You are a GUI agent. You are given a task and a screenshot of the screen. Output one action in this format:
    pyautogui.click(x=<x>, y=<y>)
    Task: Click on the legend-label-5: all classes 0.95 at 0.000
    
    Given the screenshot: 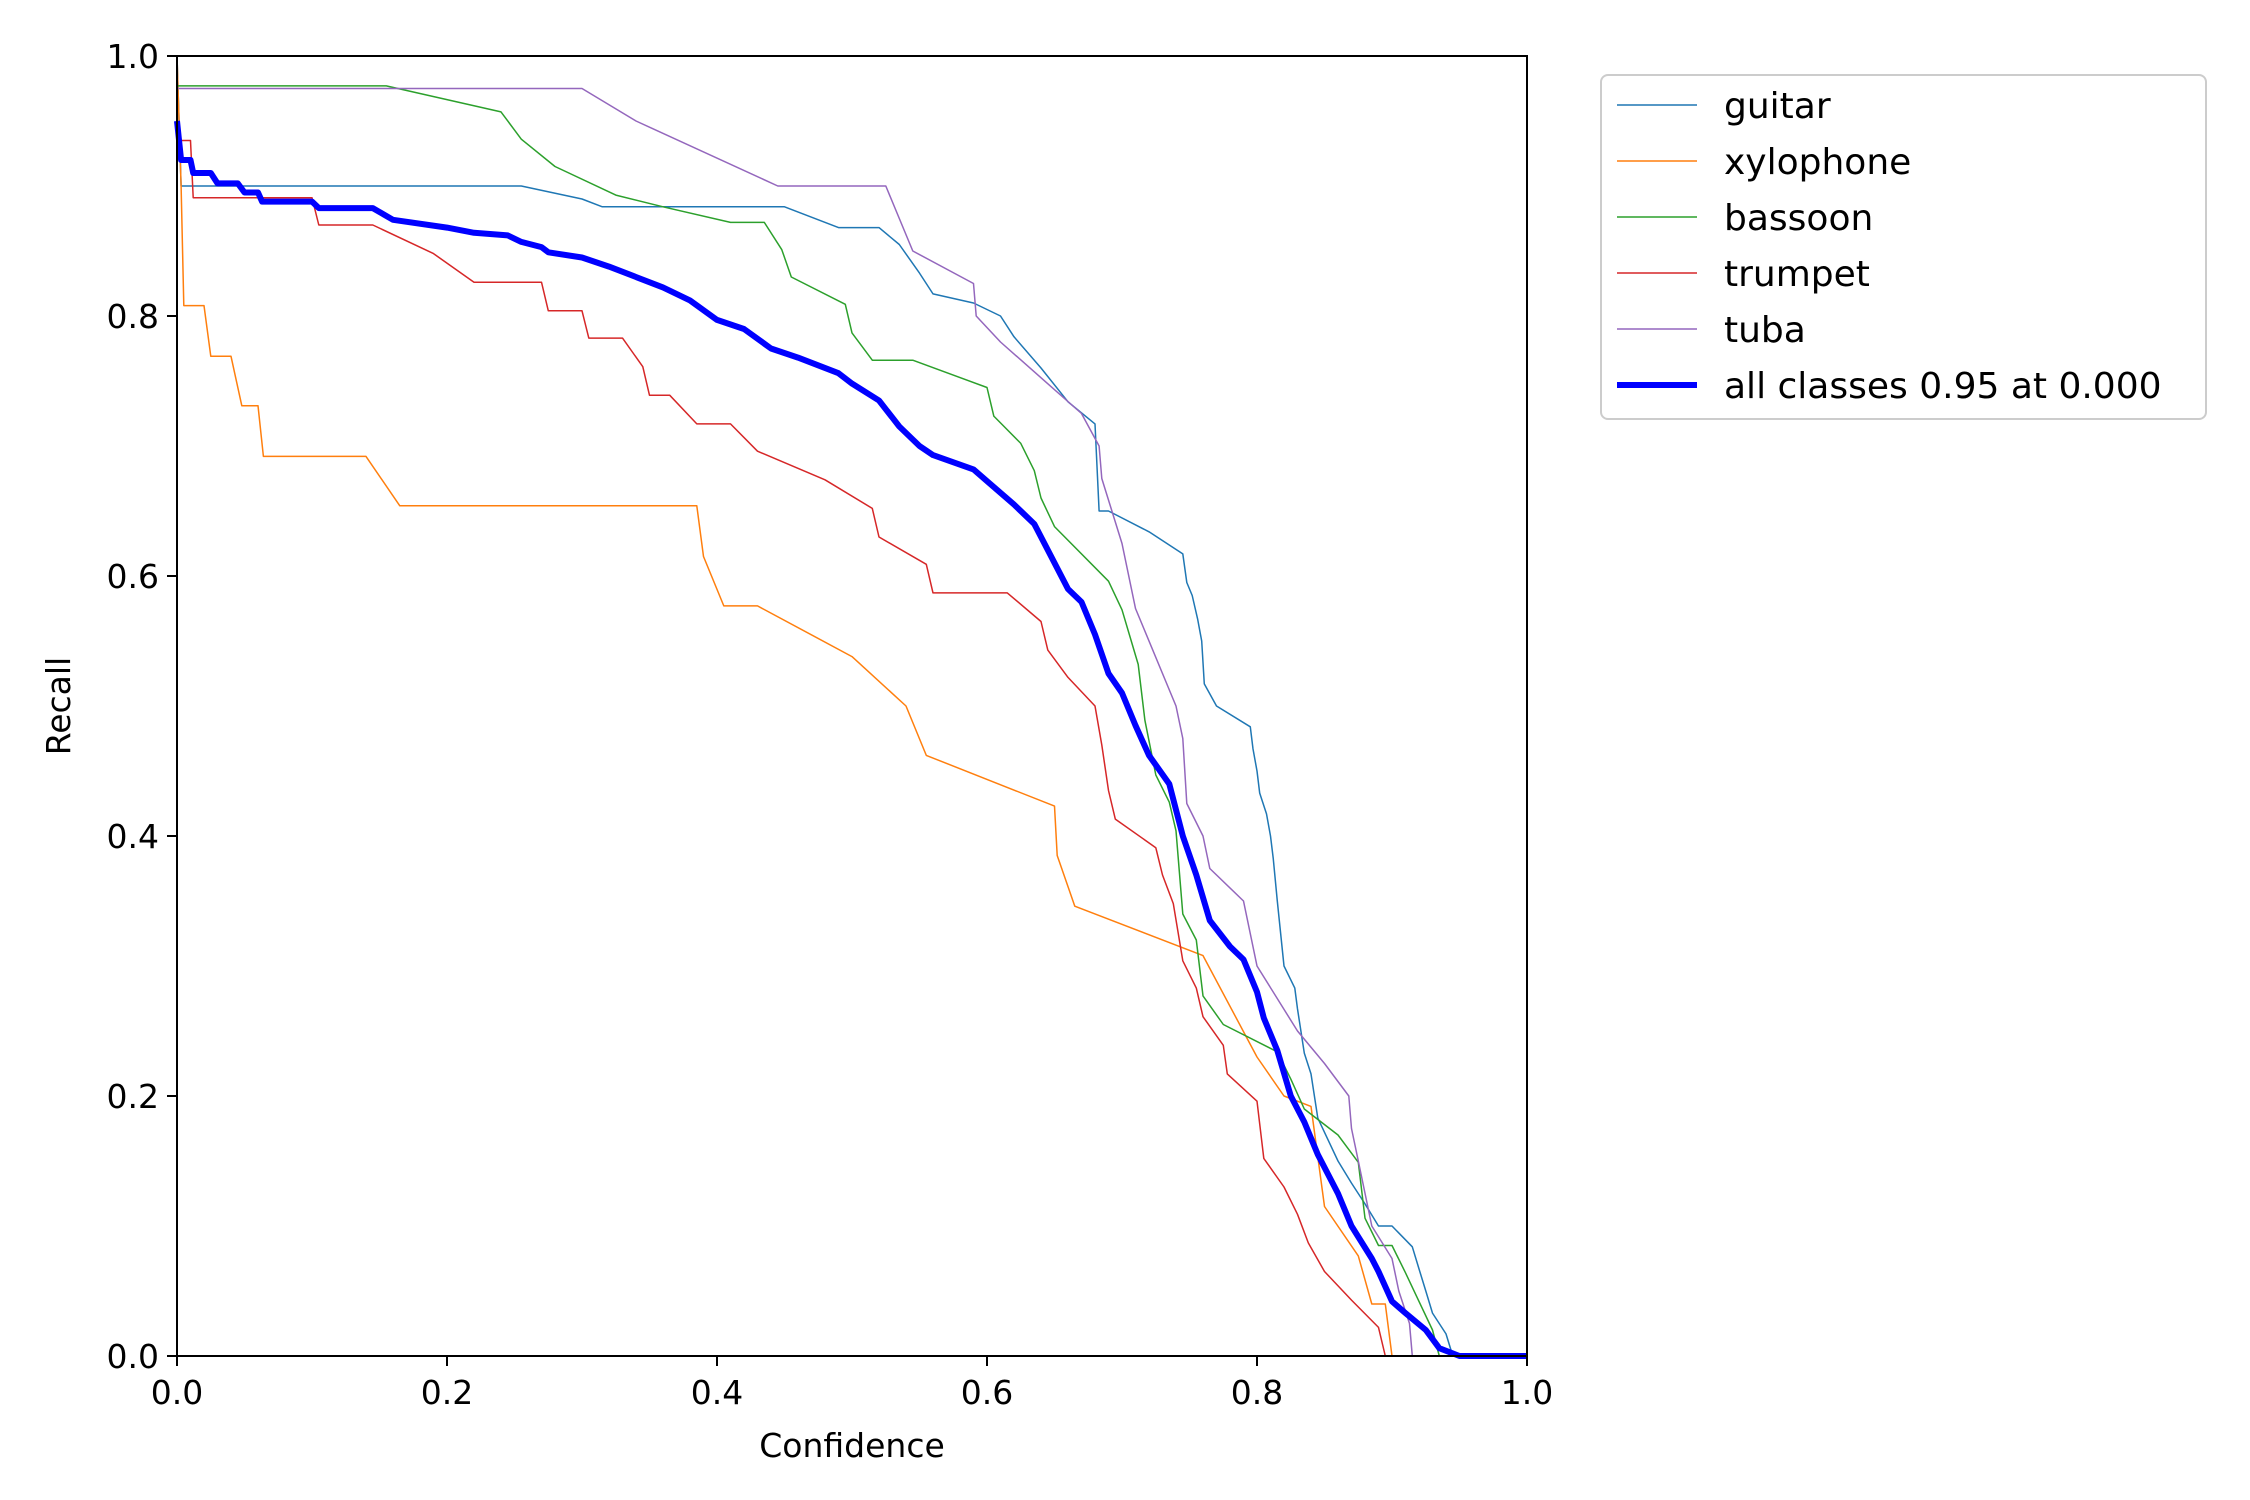 What is the action you would take?
    pyautogui.click(x=1943, y=386)
    